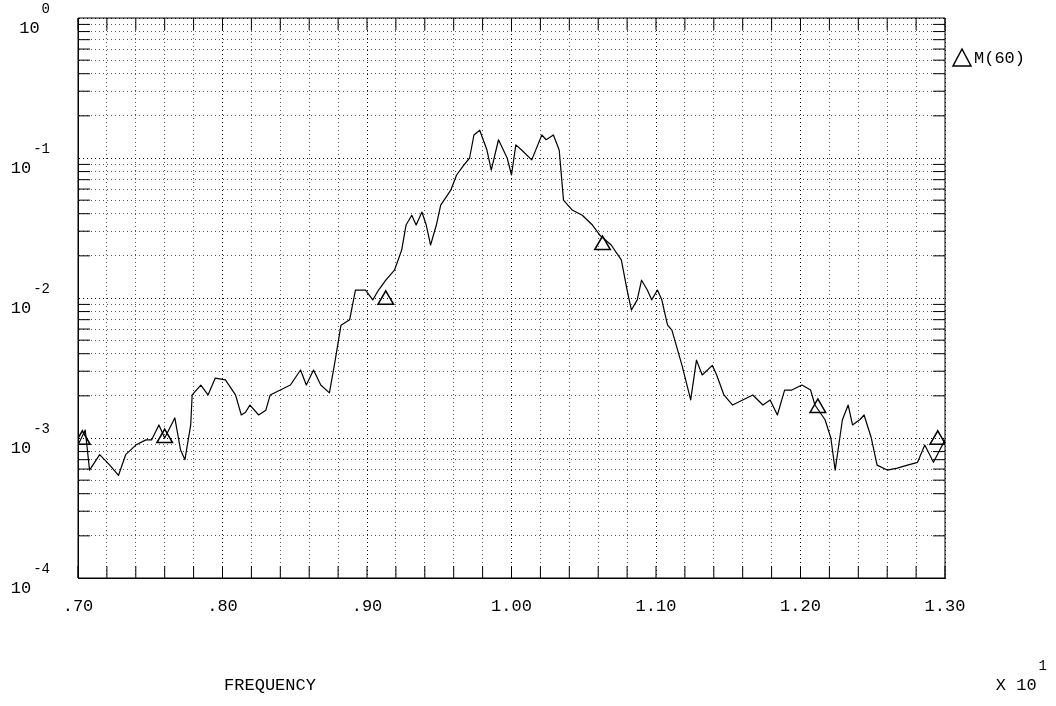 The height and width of the screenshot is (706, 1056). What do you see at coordinates (656, 606) in the screenshot?
I see `x-tick-label: 1.10` at bounding box center [656, 606].